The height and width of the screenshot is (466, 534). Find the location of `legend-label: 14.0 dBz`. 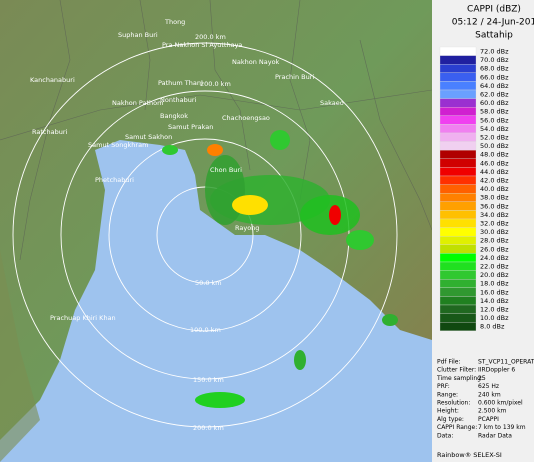

legend-label: 14.0 dBz is located at coordinates (494, 301).